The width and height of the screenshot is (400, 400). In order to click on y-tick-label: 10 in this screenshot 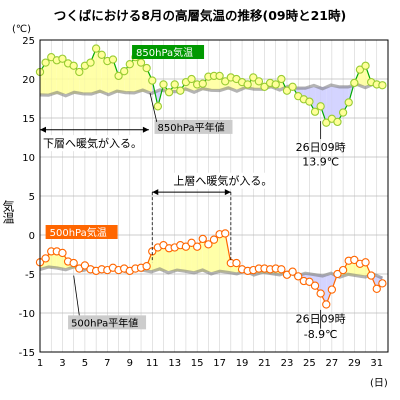, I will do `click(28, 158)`.